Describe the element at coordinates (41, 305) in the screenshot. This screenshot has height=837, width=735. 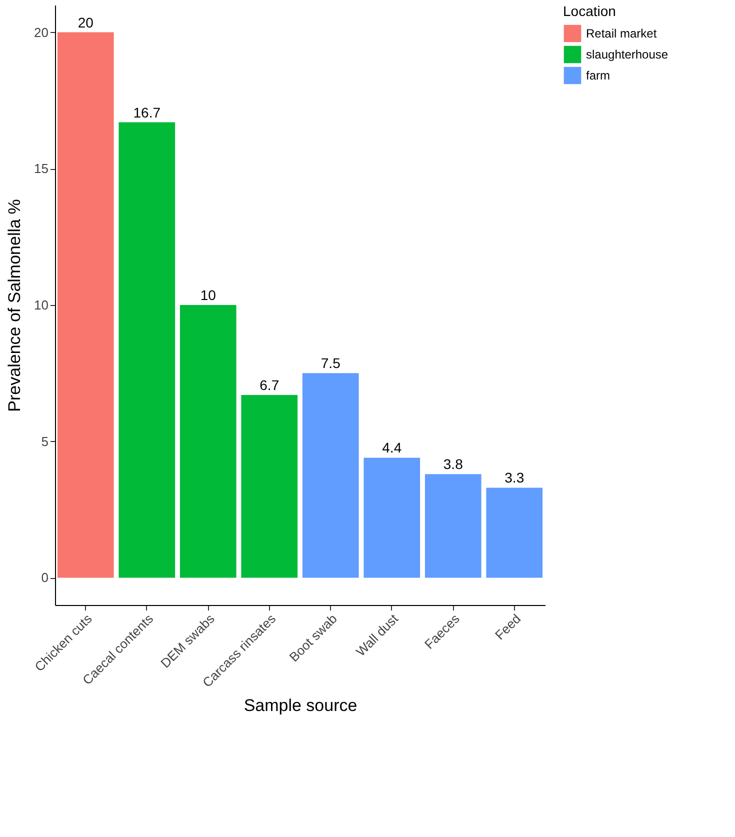
I see `y-tick-label: 10` at that location.